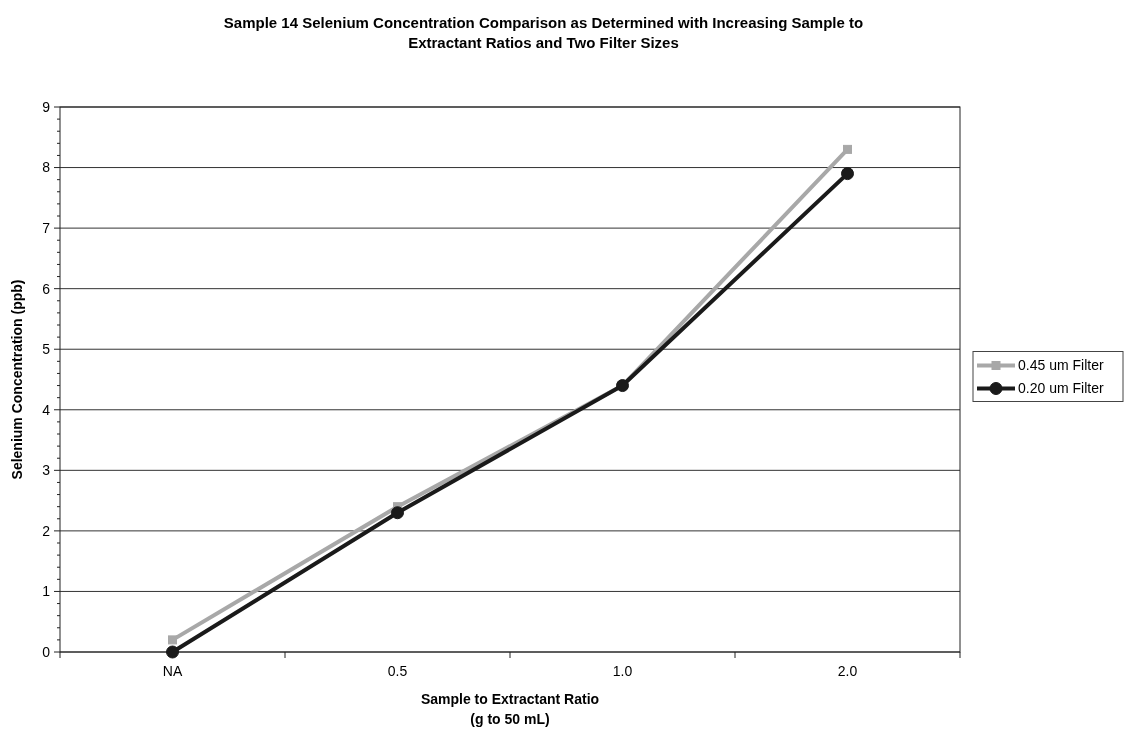 The height and width of the screenshot is (740, 1127). I want to click on x-tick-label: 1.0, so click(622, 671).